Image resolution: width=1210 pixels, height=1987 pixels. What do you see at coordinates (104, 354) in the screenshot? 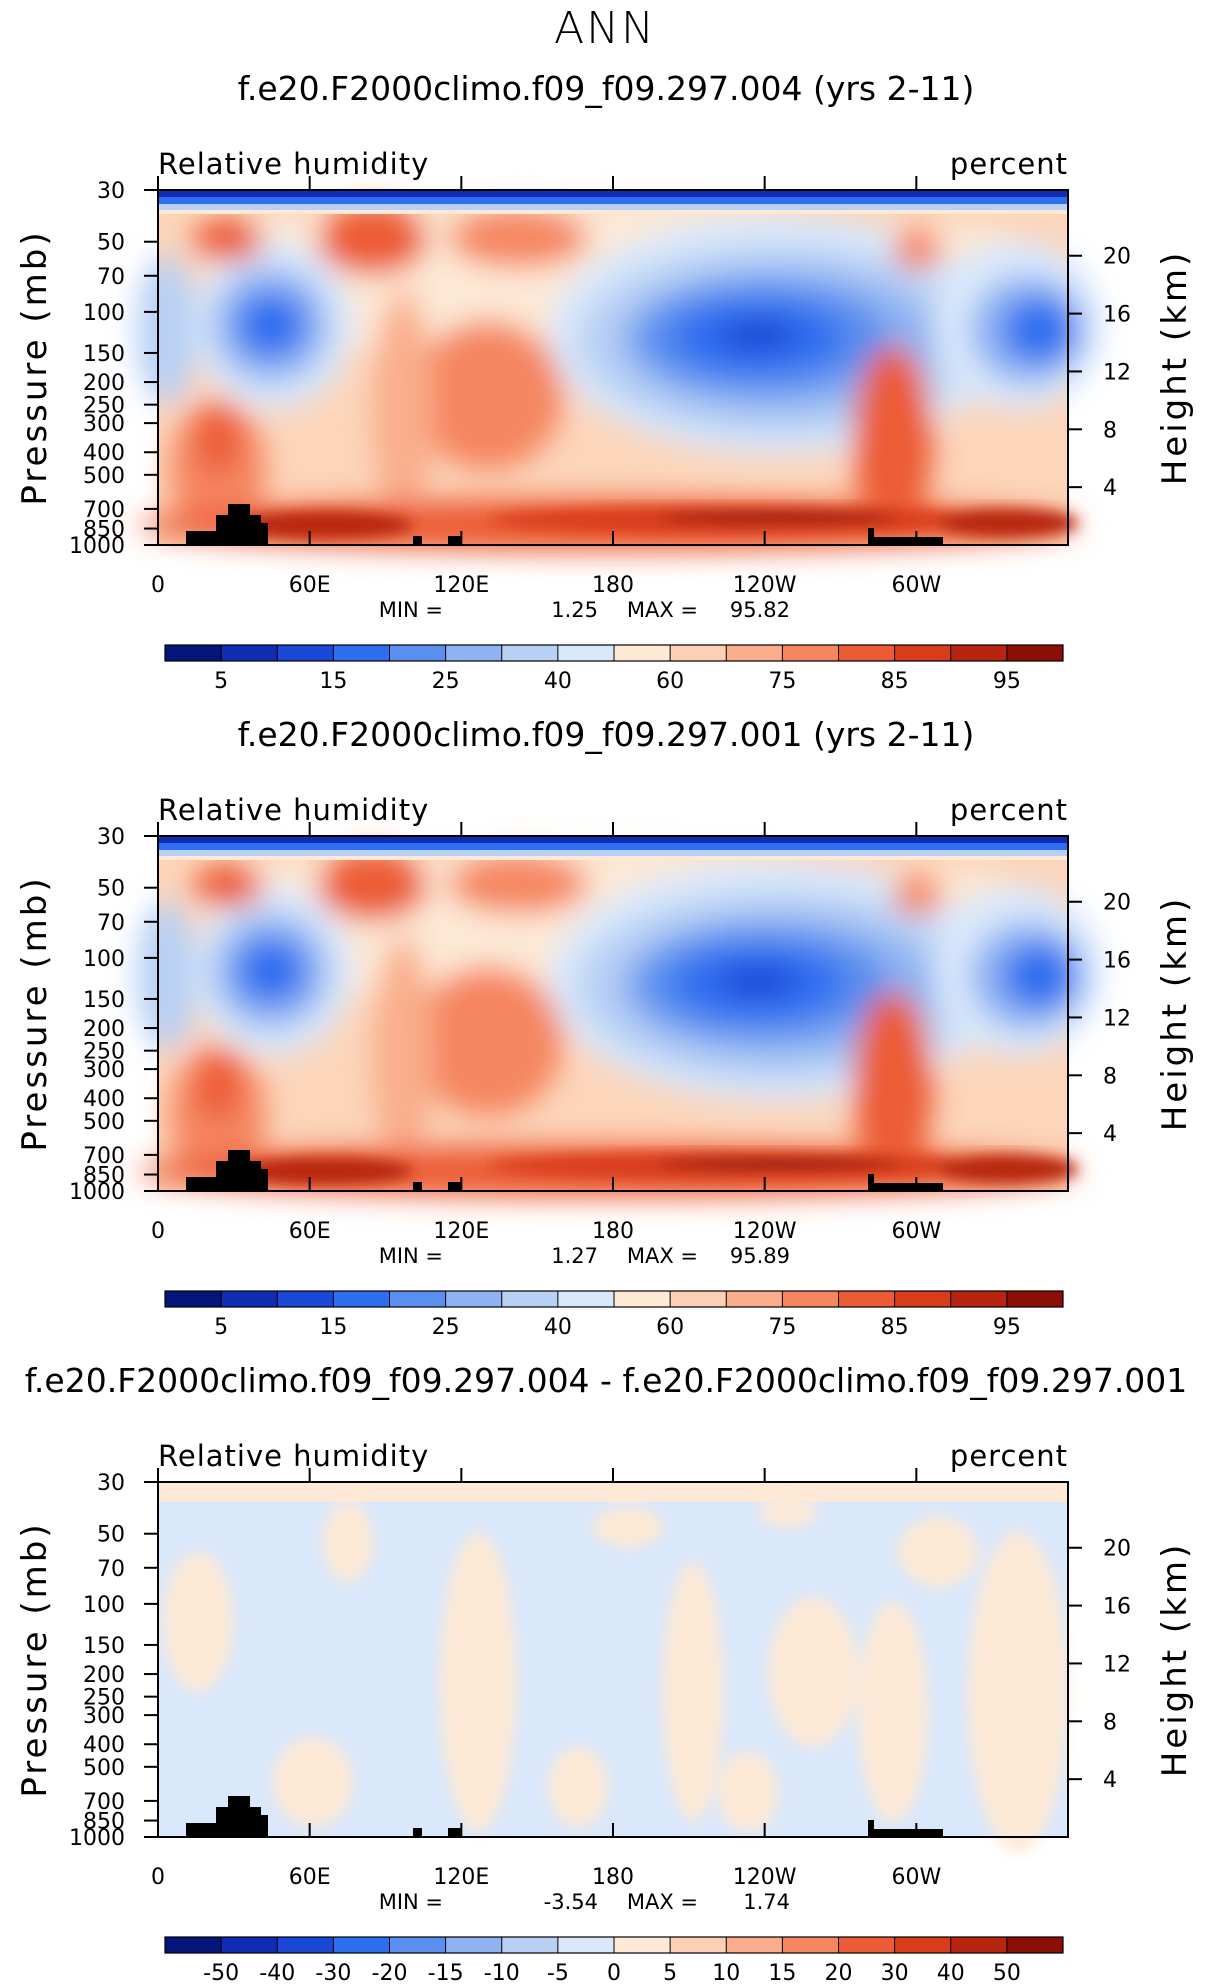
I see `y-tick-label: 150` at bounding box center [104, 354].